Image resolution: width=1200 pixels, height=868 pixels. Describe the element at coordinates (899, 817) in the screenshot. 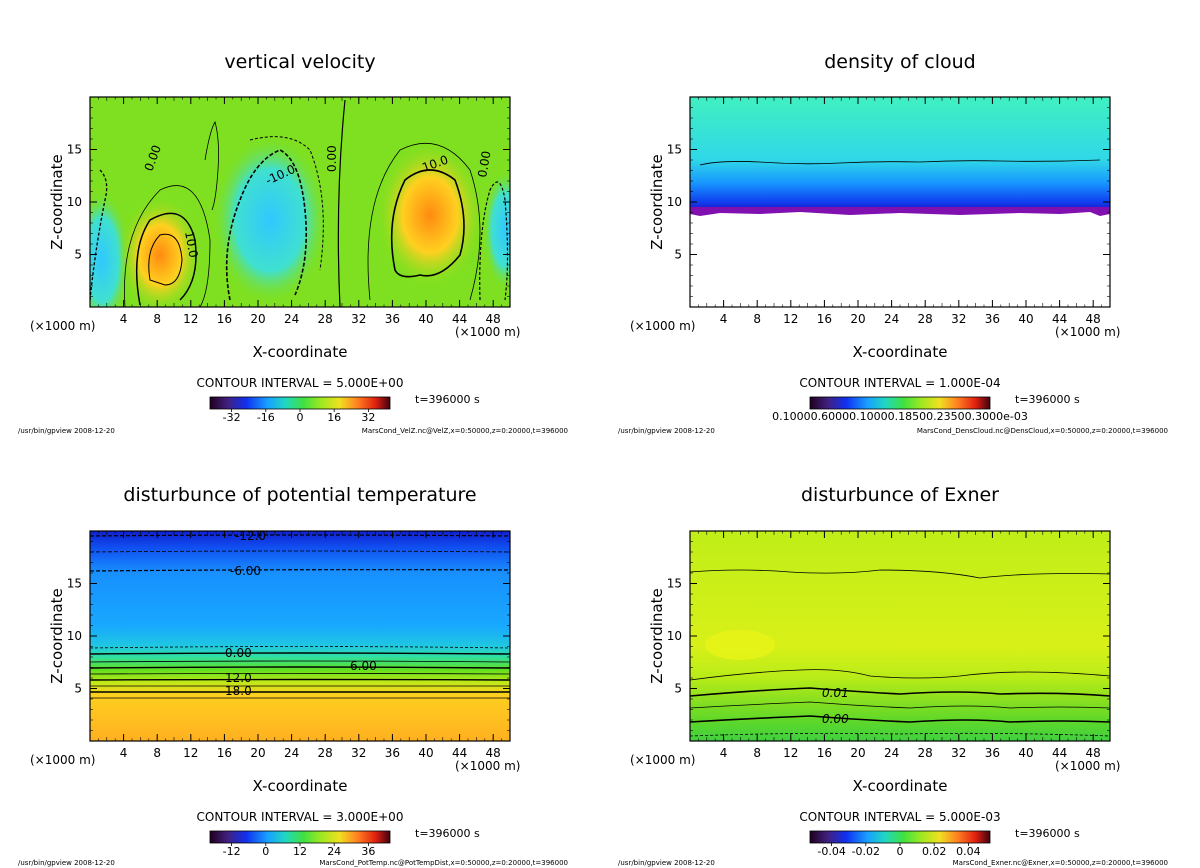

I see `contour-interval: CONTOUR INTERVAL = 5.000E-03` at that location.